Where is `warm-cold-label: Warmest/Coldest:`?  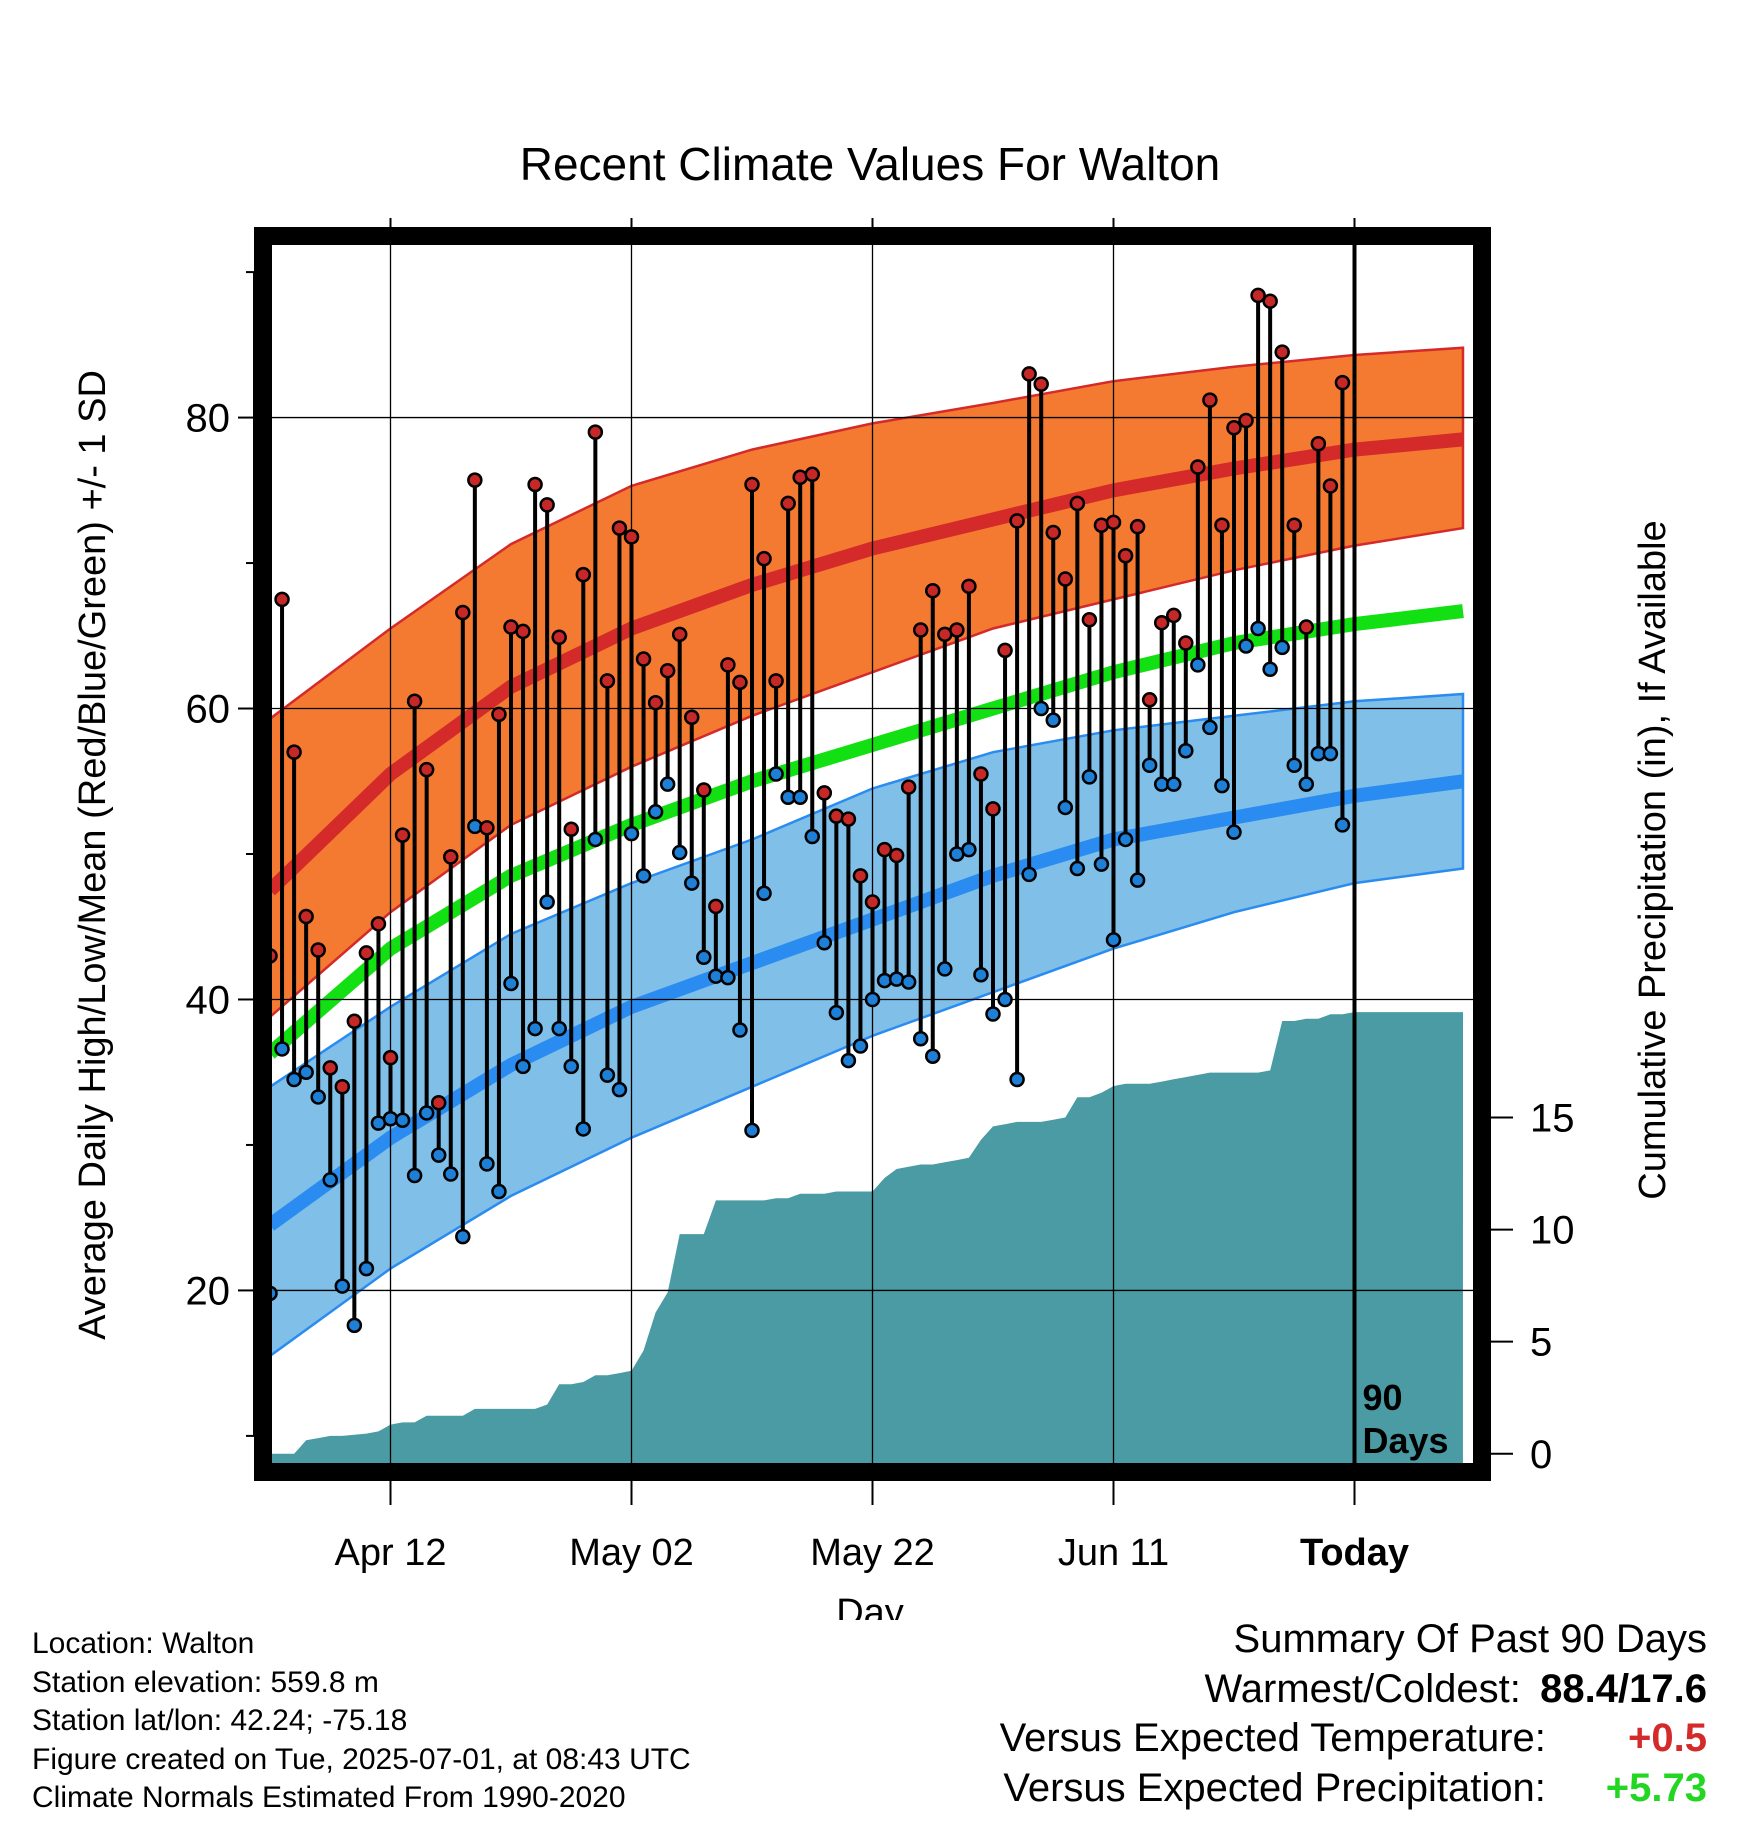
warm-cold-label: Warmest/Coldest: is located at coordinates (1362, 1688).